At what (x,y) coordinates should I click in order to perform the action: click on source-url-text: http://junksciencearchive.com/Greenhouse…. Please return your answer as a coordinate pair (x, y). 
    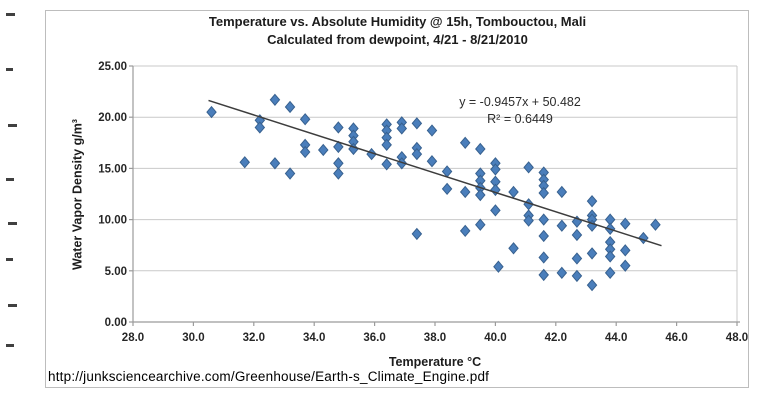
    Looking at the image, I should click on (269, 376).